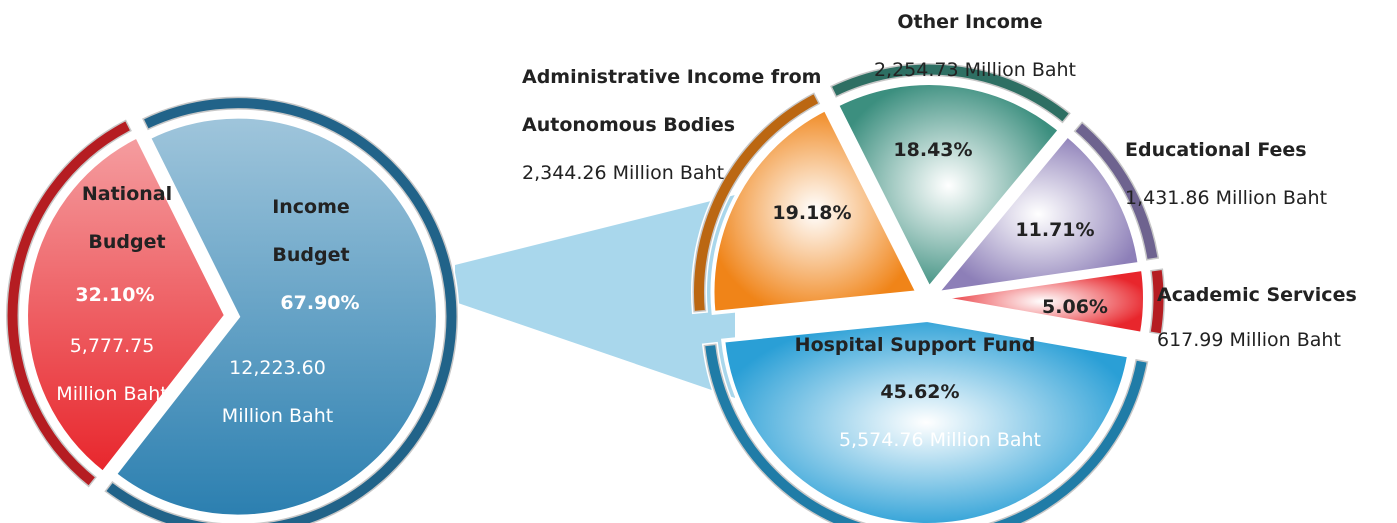  What do you see at coordinates (1257, 295) in the screenshot?
I see `categorie: Academic Services` at bounding box center [1257, 295].